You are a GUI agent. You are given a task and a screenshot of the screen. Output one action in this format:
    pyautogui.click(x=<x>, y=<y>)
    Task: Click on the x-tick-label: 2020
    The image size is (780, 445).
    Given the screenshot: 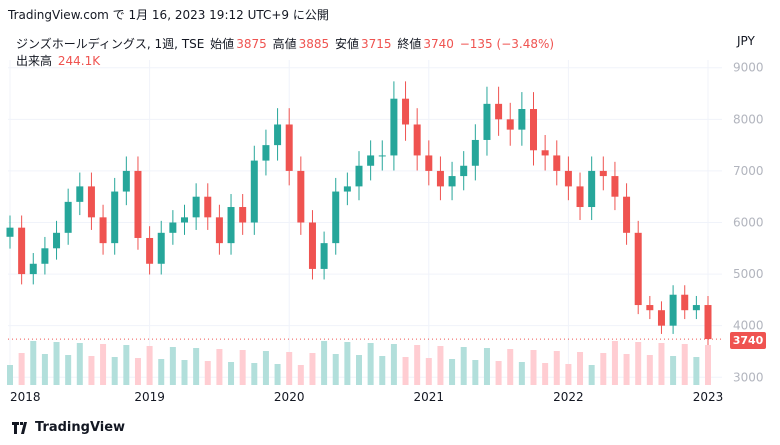 What is the action you would take?
    pyautogui.click(x=289, y=397)
    